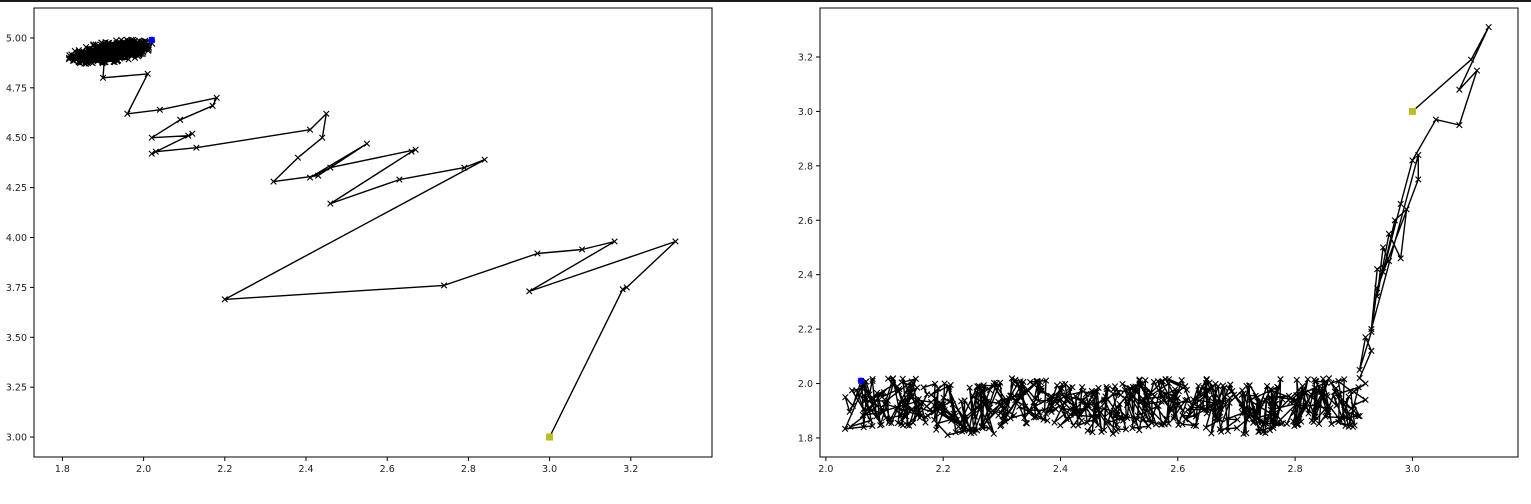 The height and width of the screenshot is (504, 1531). Describe the element at coordinates (62, 469) in the screenshot. I see `x-tick-label: 1.8` at that location.